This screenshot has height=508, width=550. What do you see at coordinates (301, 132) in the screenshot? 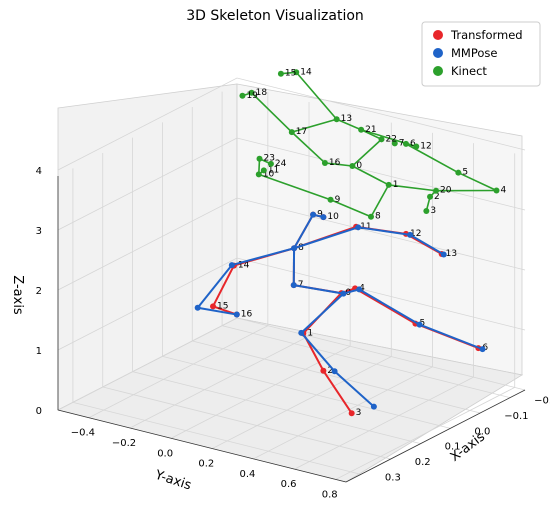
I see `kinect-joint-label: 17` at bounding box center [301, 132].